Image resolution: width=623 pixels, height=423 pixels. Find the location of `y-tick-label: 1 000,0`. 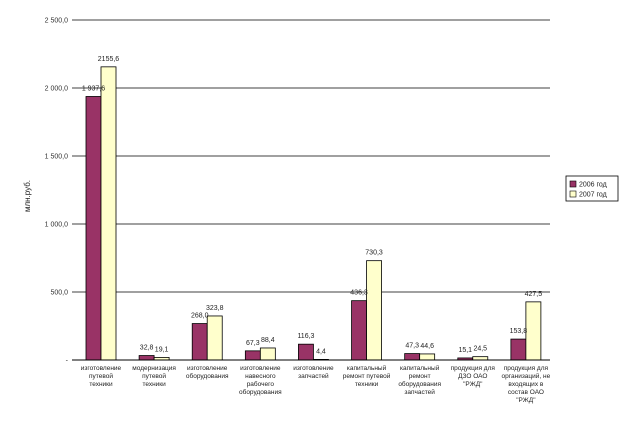

y-tick-label: 1 000,0 is located at coordinates (56, 225).